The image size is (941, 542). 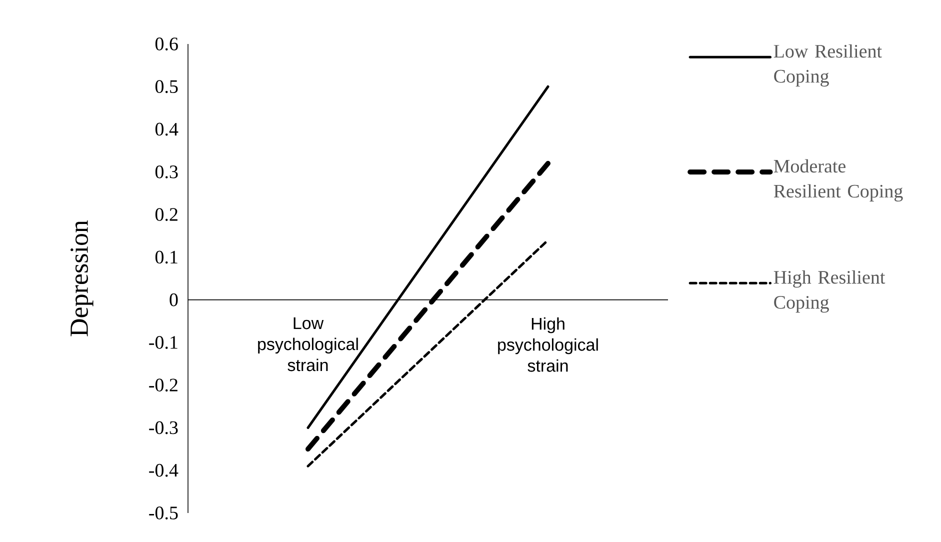 I want to click on y-tick-label: 0.6, so click(x=166, y=44).